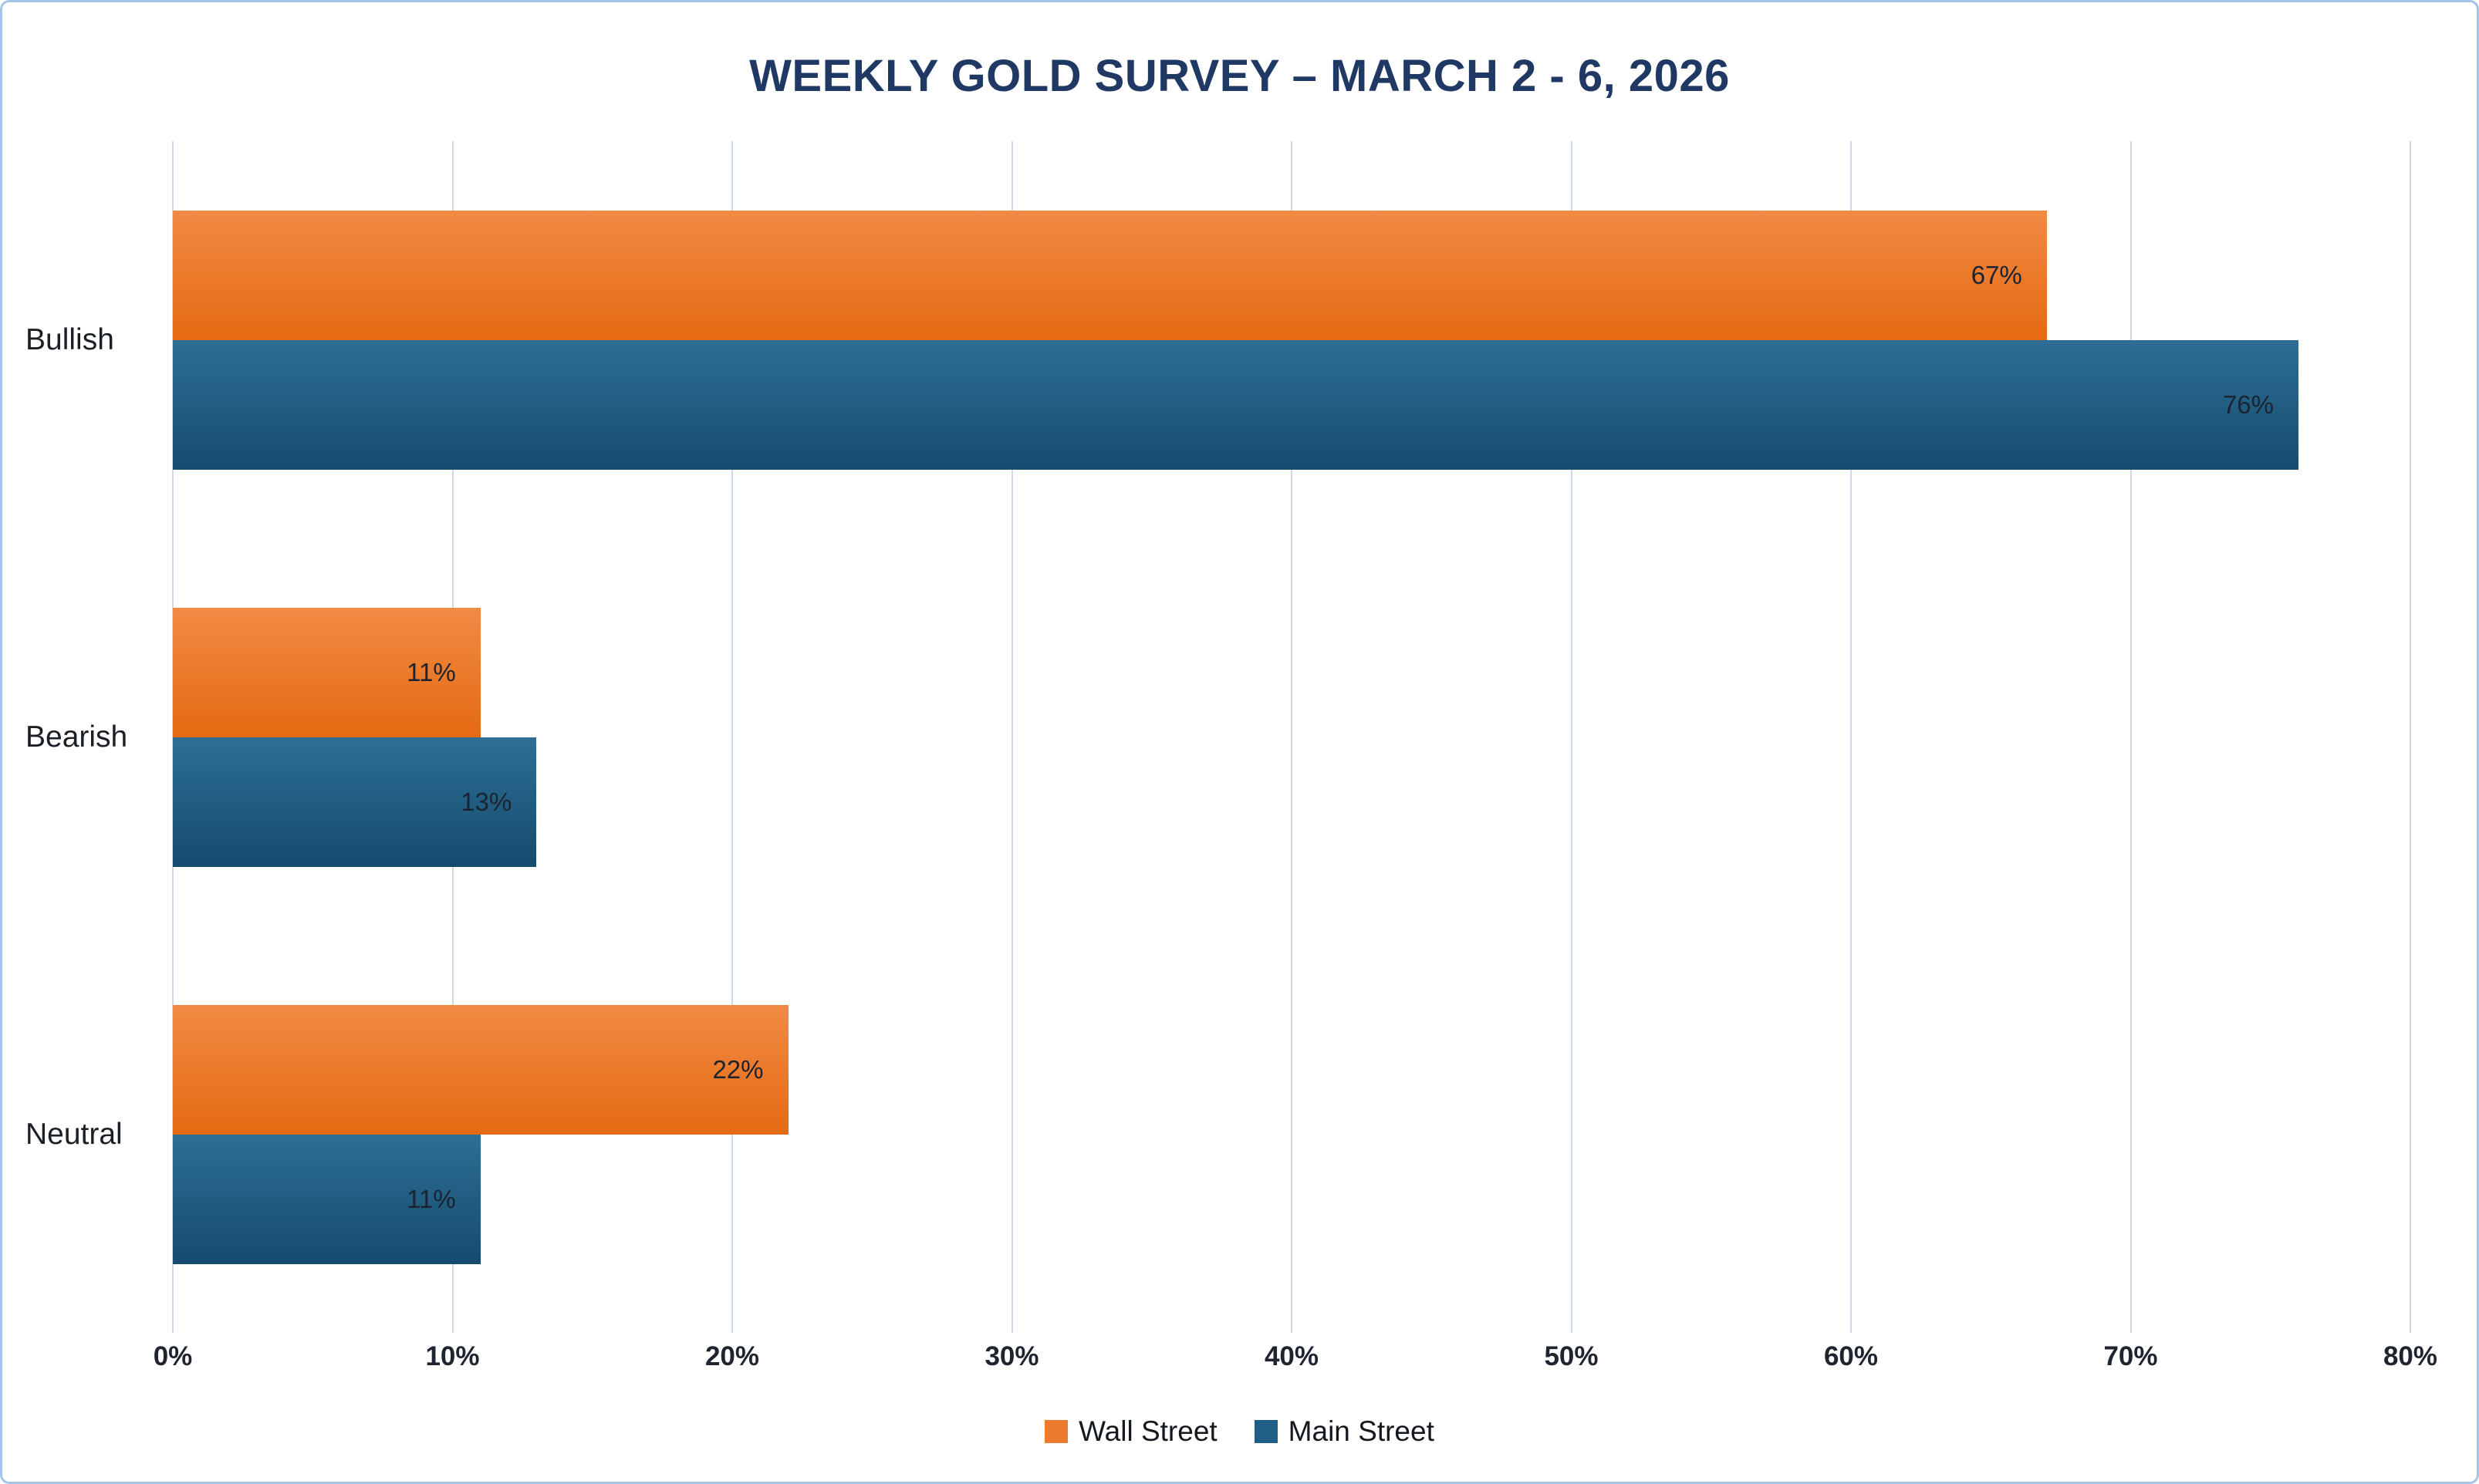  I want to click on legend-label: Wall Street, so click(1148, 1431).